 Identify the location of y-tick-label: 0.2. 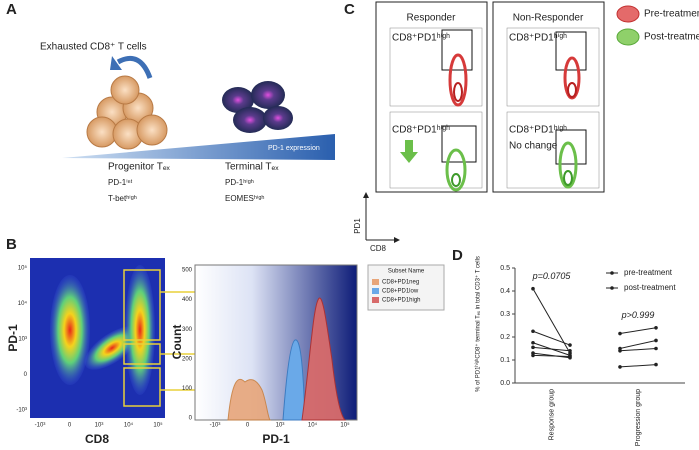
(505, 337).